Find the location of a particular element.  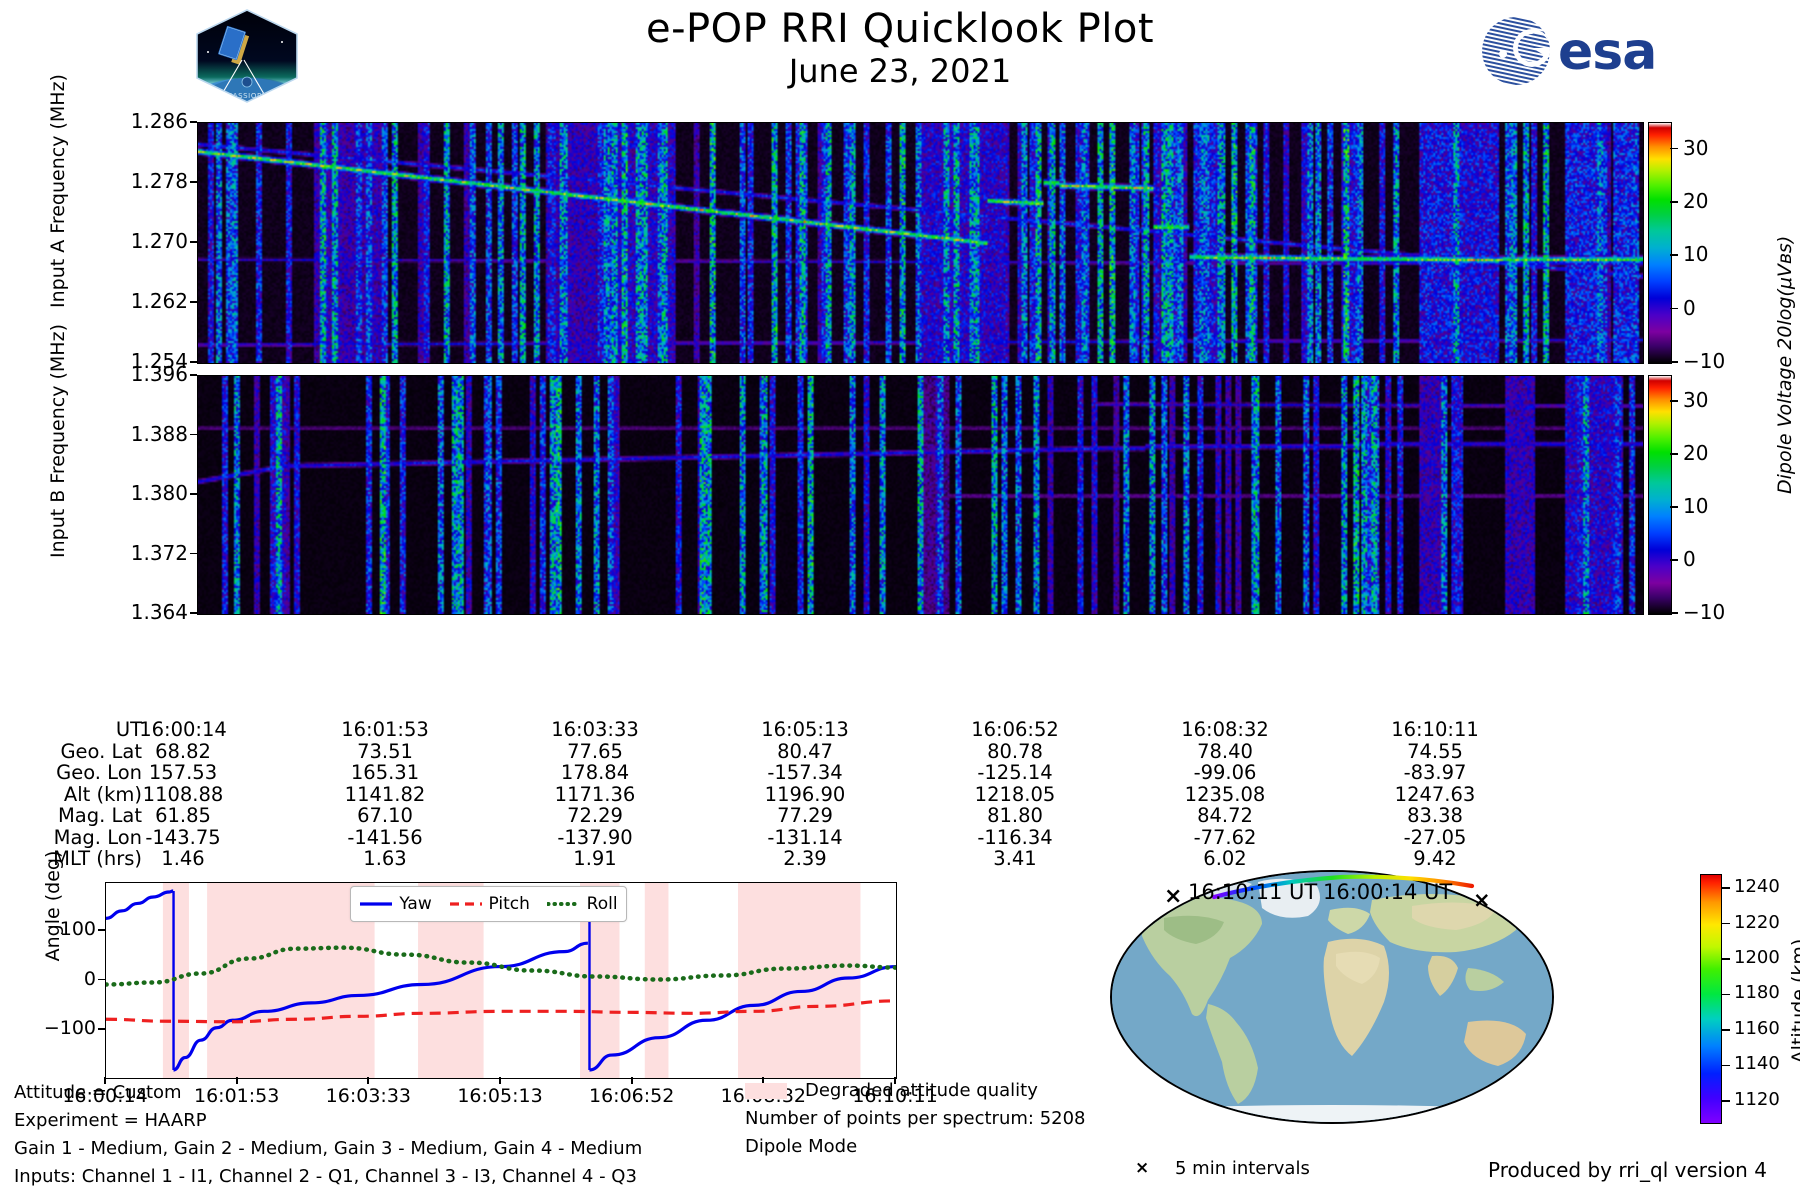

ephemeris-value: -131.14 is located at coordinates (805, 837).